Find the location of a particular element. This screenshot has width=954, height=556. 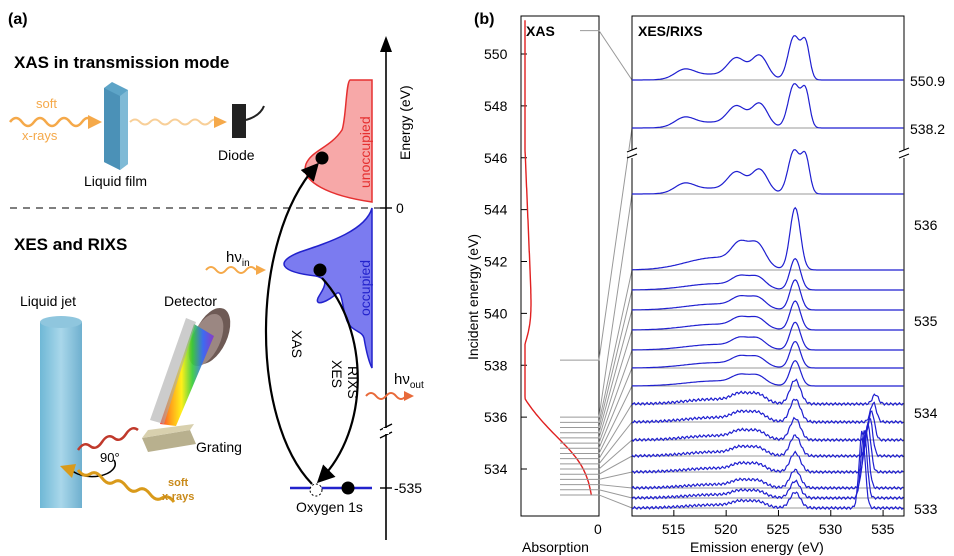

y-tick-label: 546 is located at coordinates (496, 158).